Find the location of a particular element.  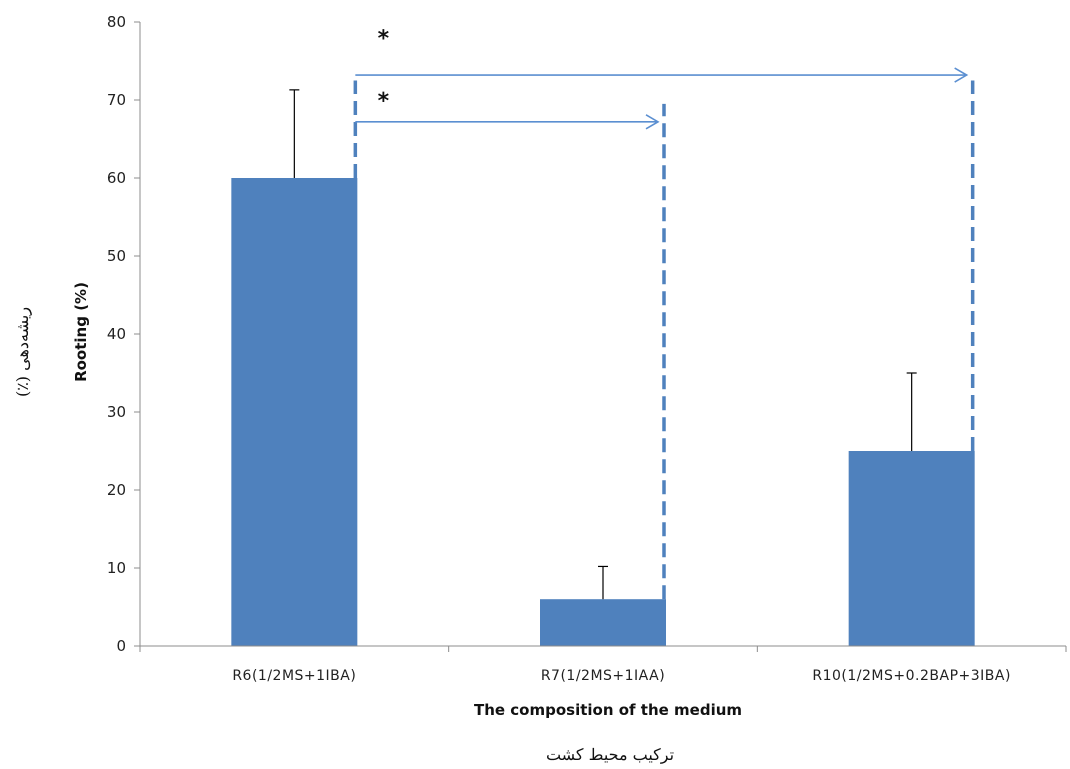

y-tick-label: 30 is located at coordinates (116, 412).